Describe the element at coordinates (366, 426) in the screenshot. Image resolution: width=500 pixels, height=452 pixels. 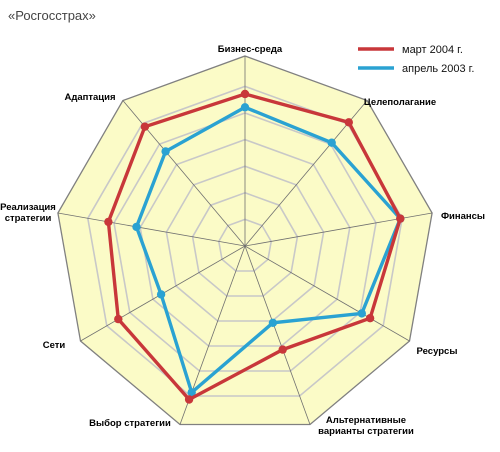
I see `axis-label: Альтернативные варианты стратегии` at that location.